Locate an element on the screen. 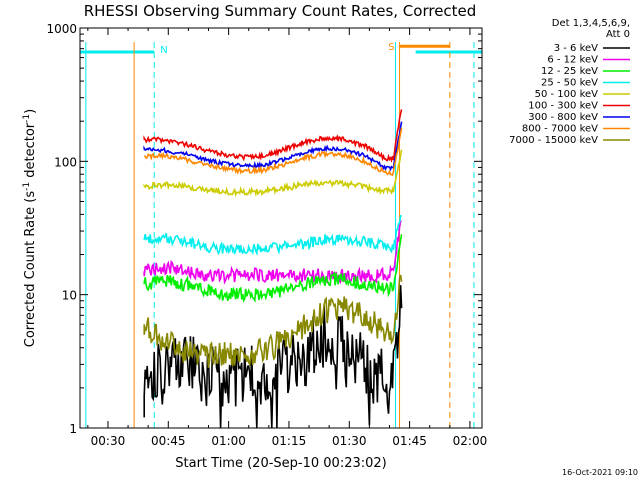 This screenshot has width=640, height=480. saa-bar-label: S is located at coordinates (391, 47).